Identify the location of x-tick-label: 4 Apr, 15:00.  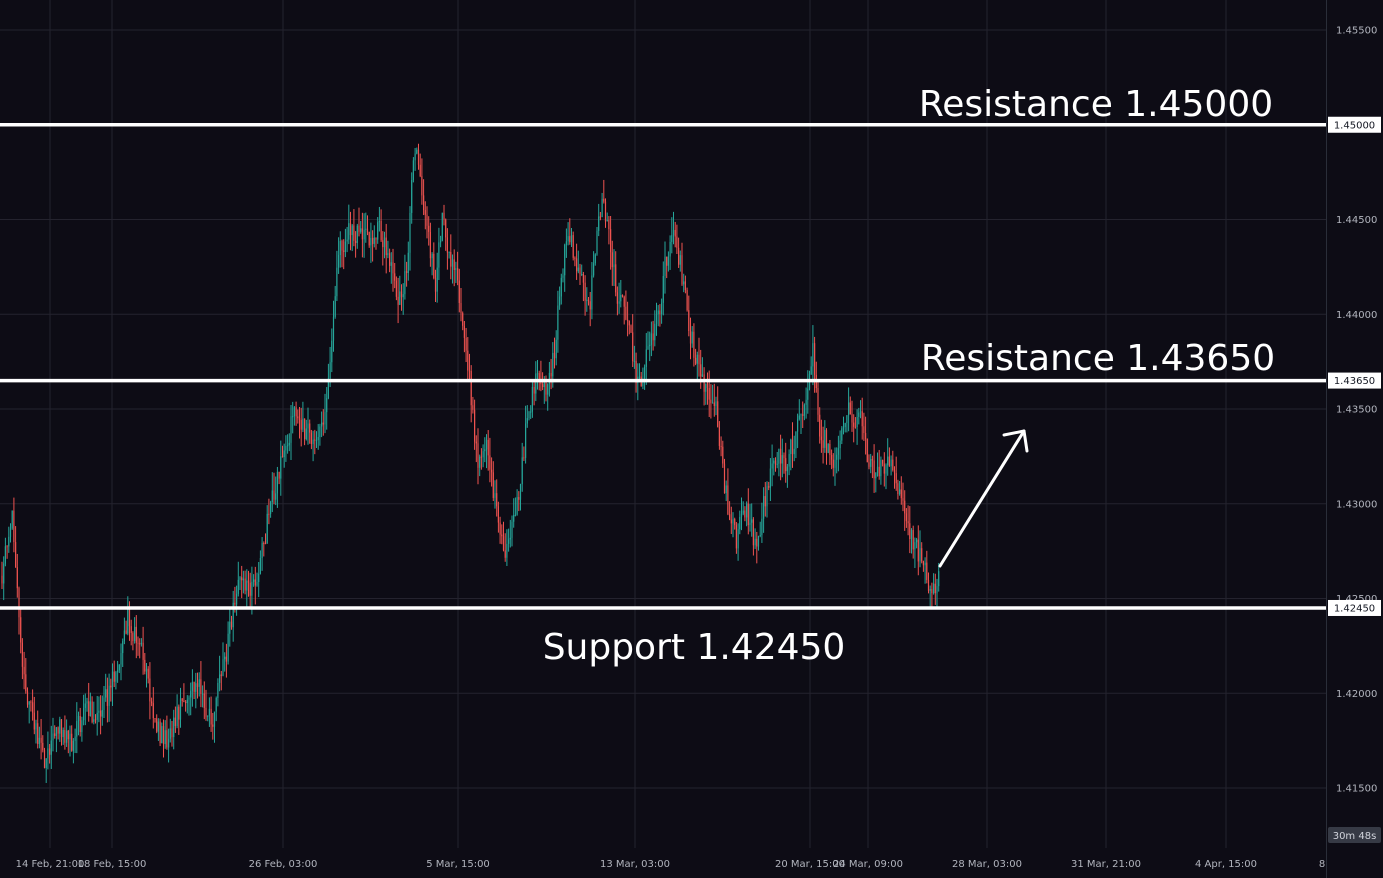
(1226, 864).